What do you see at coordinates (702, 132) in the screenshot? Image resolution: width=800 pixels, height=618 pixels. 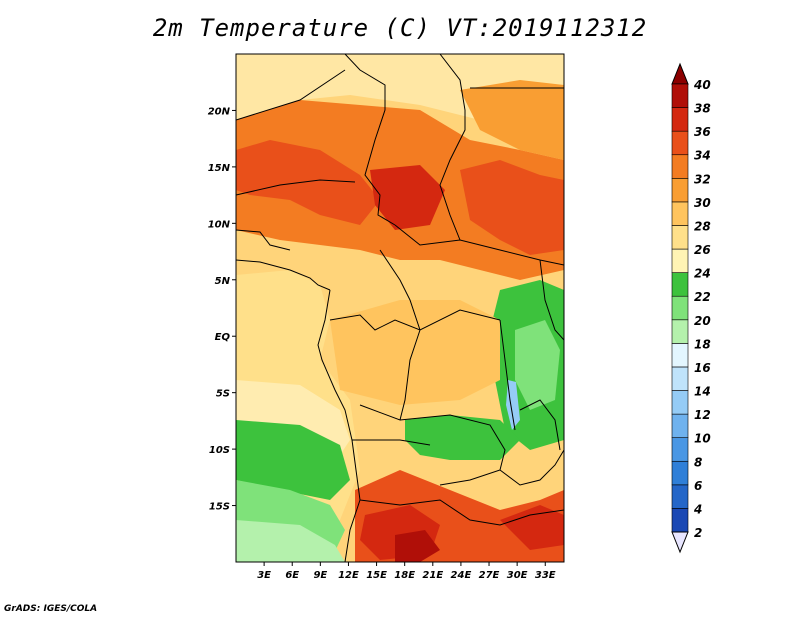 I see `colorbar-label: 36` at bounding box center [702, 132].